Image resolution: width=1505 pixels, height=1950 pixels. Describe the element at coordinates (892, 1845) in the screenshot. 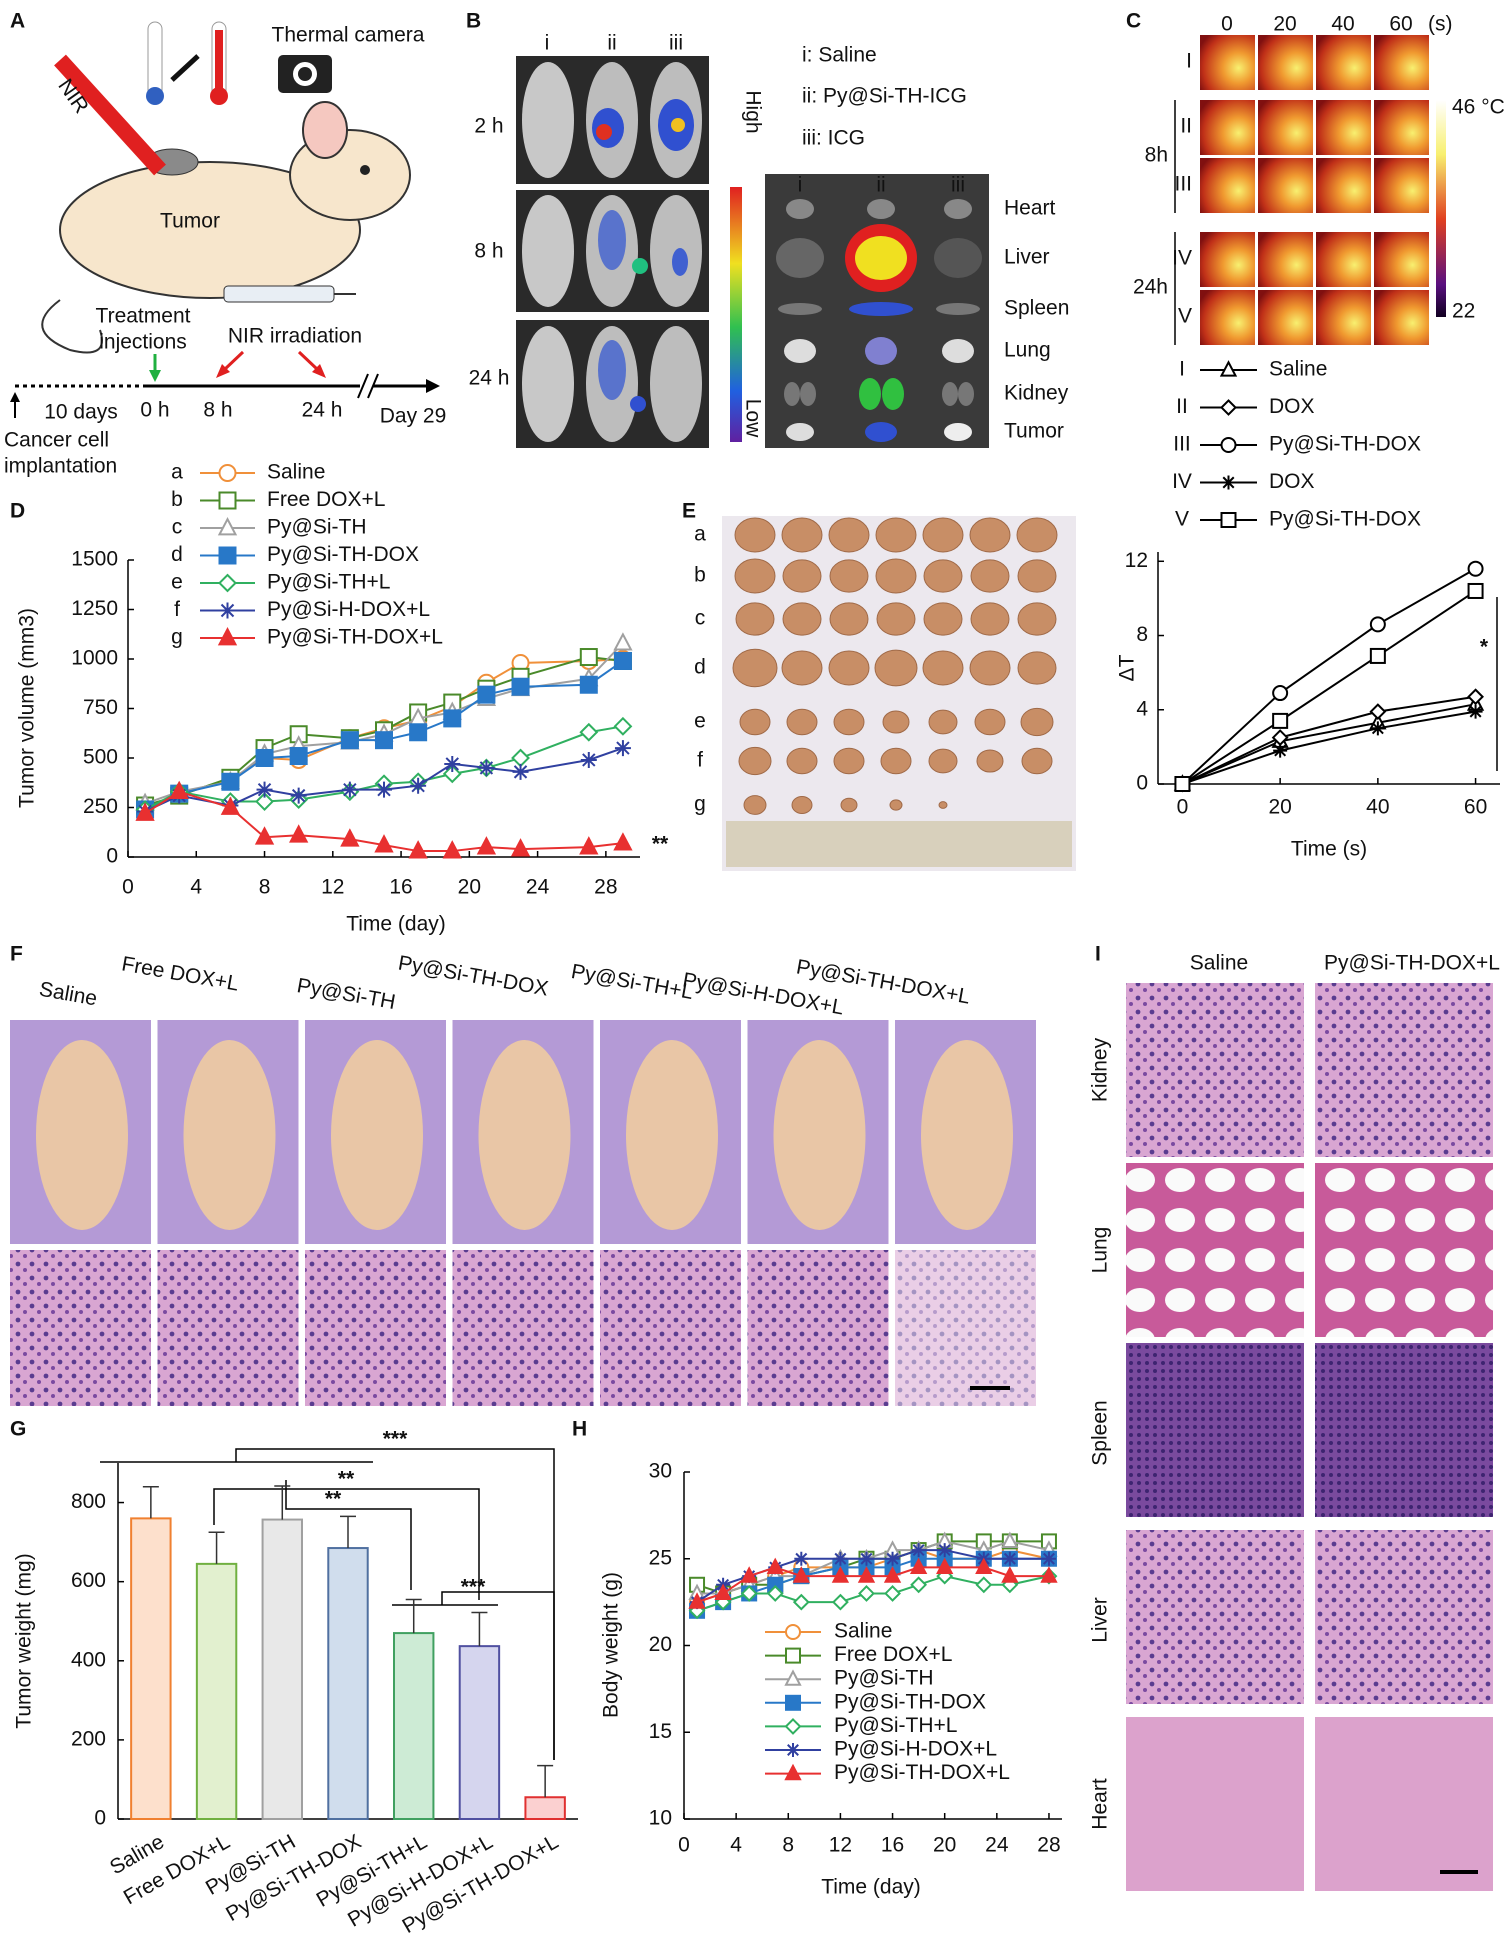

I see `x-tick-label: 16` at that location.